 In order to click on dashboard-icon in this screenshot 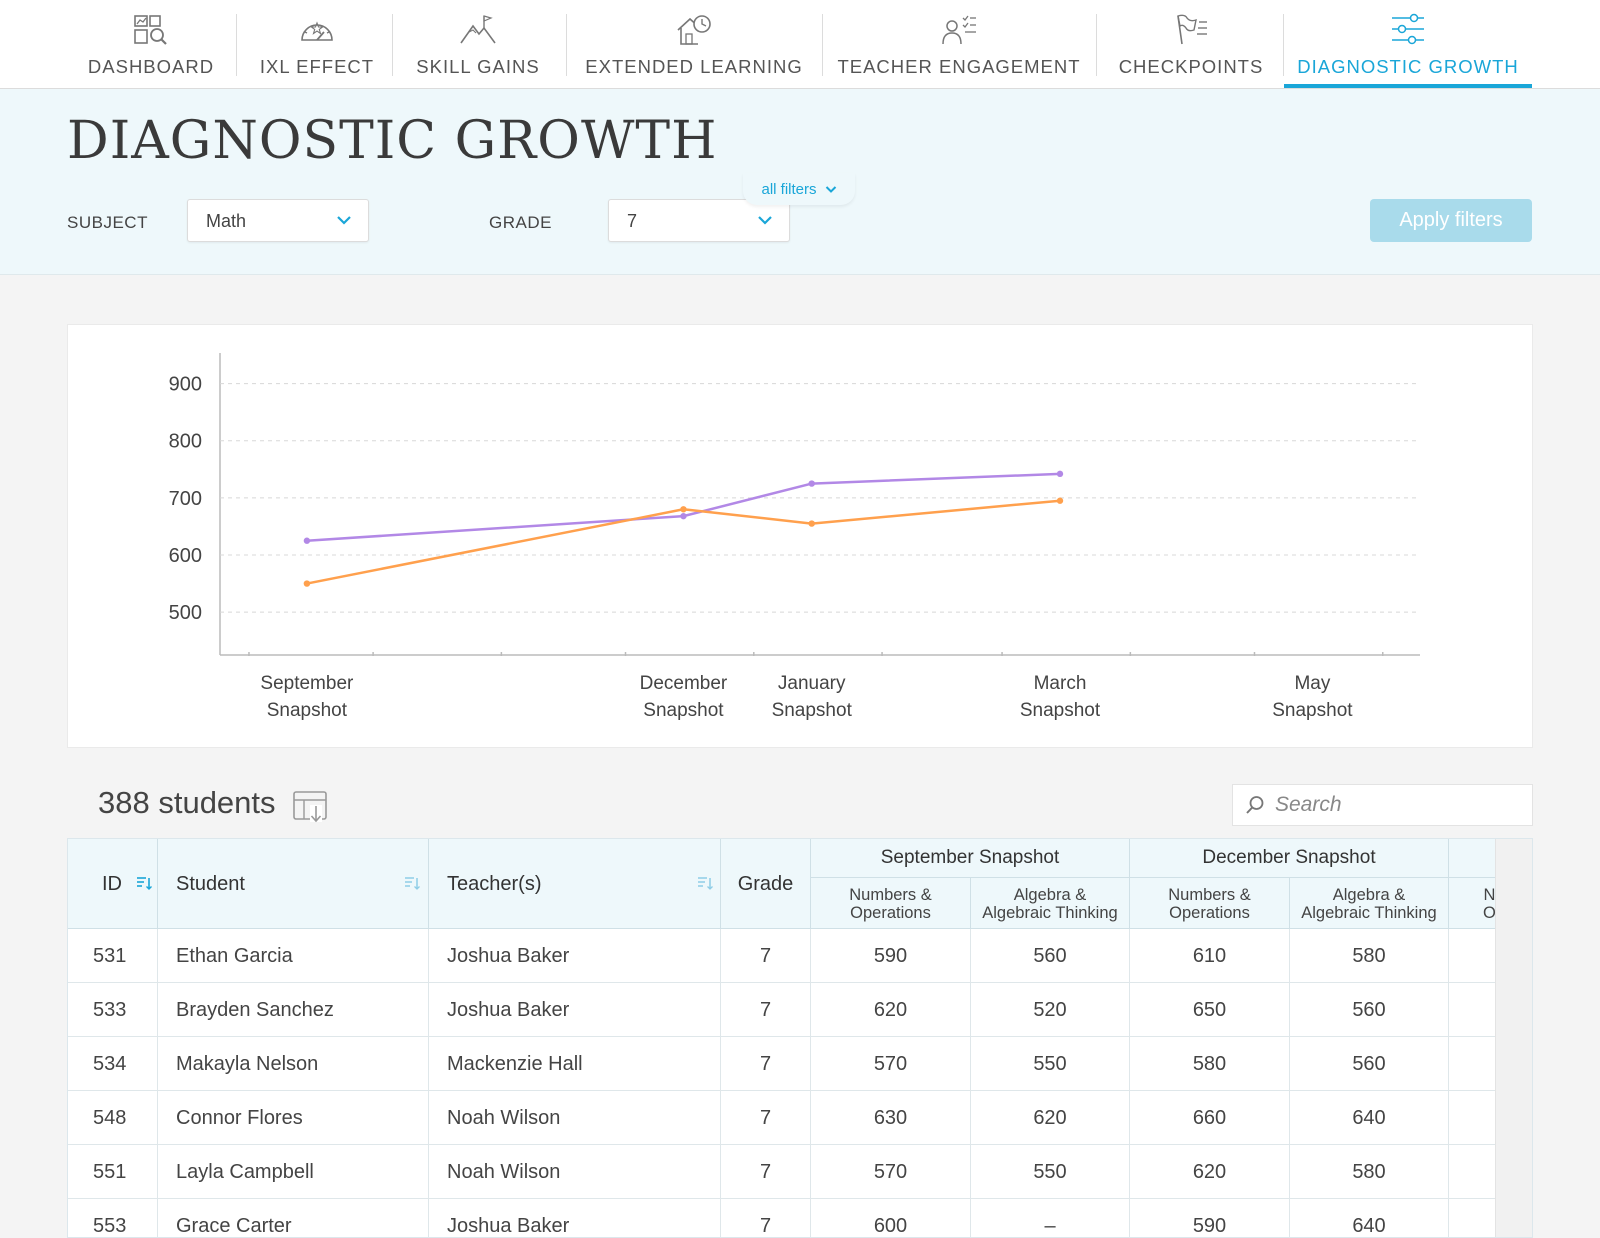, I will do `click(150, 30)`.